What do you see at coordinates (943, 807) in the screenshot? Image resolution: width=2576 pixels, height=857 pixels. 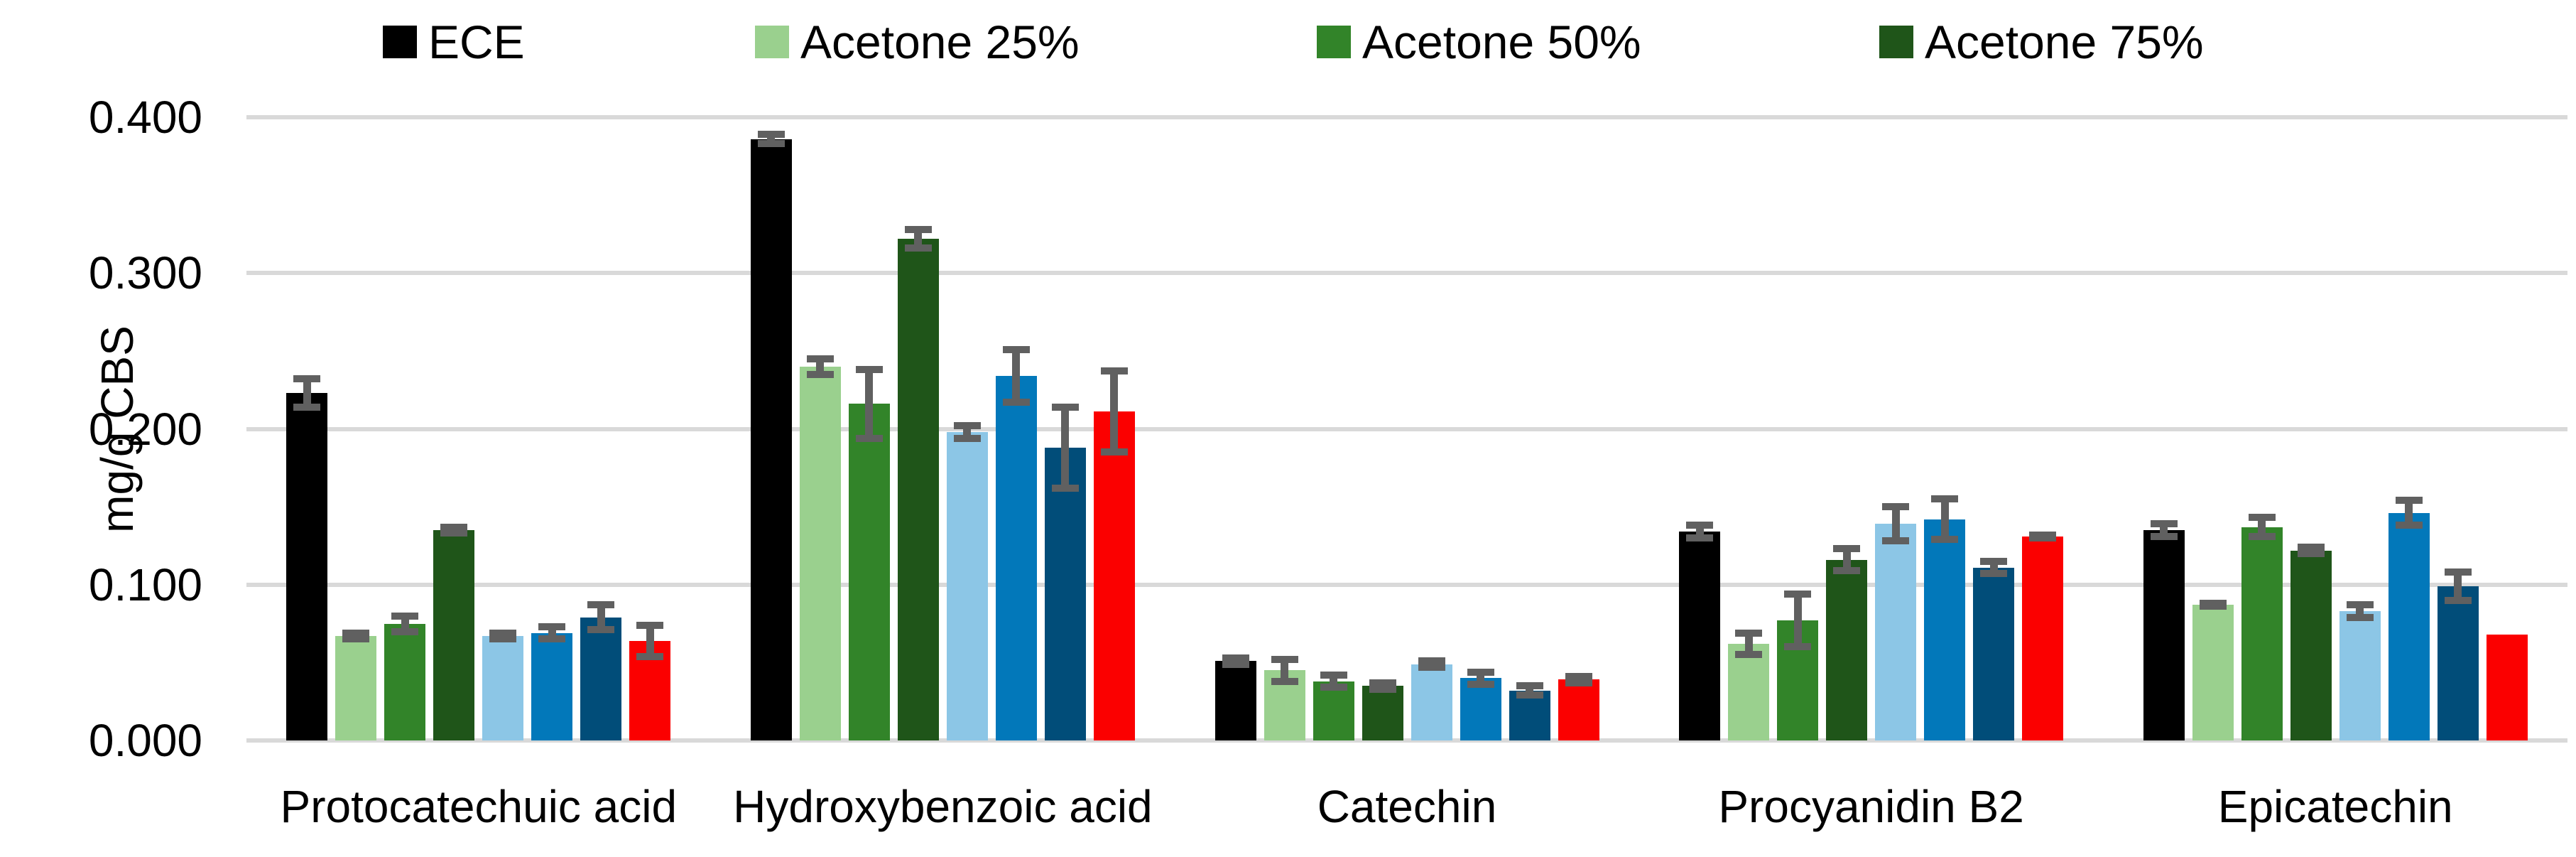 I see `x-axis-category-label: Hydroxybenzoic acid` at bounding box center [943, 807].